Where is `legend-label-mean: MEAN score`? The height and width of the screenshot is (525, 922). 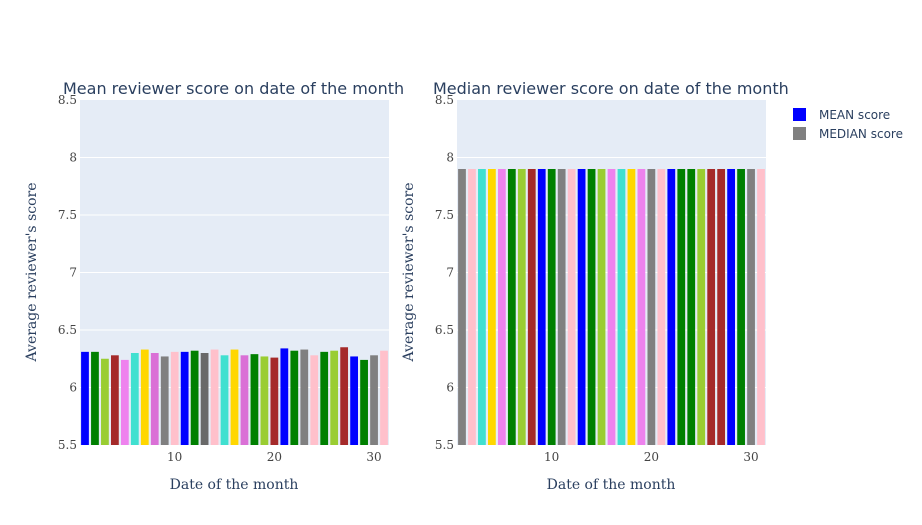 legend-label-mean: MEAN score is located at coordinates (854, 115).